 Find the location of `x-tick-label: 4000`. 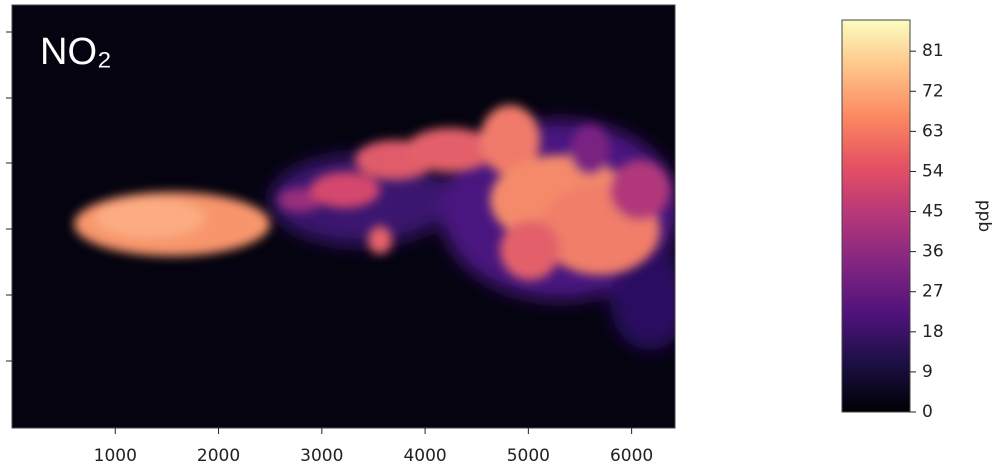

x-tick-label: 4000 is located at coordinates (424, 456).